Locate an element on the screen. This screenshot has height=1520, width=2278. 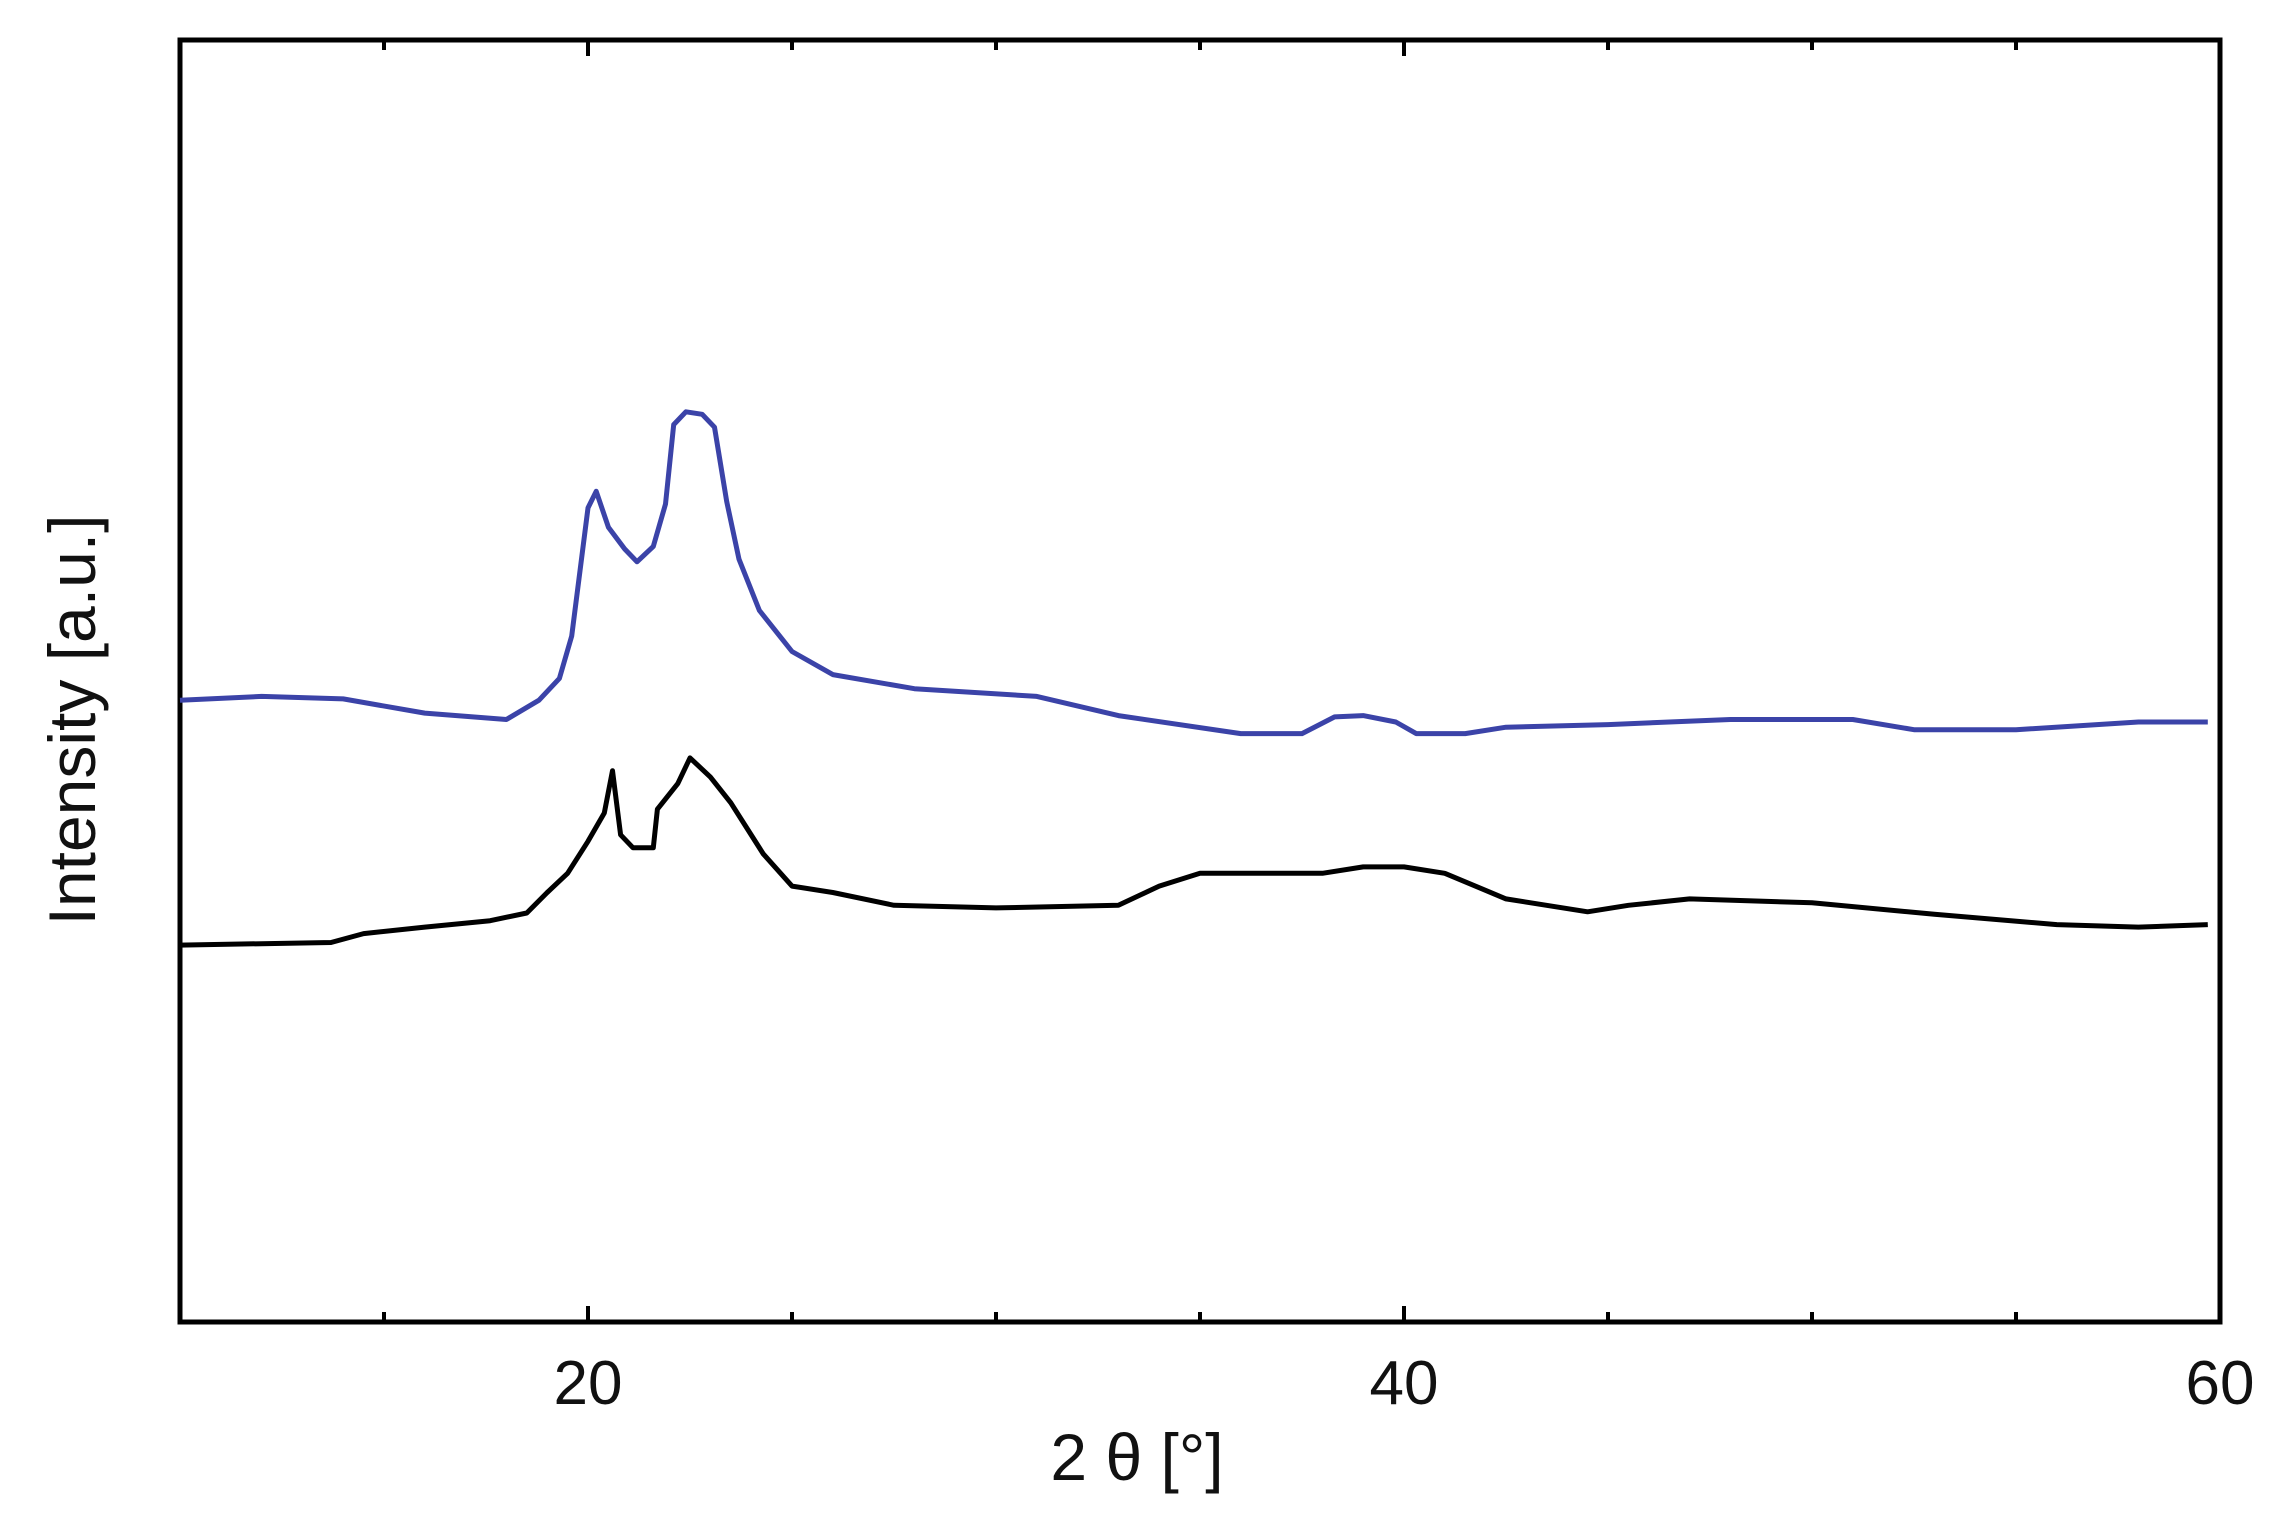
x-tick-labels: 20 40 60 is located at coordinates (1404, 1383).